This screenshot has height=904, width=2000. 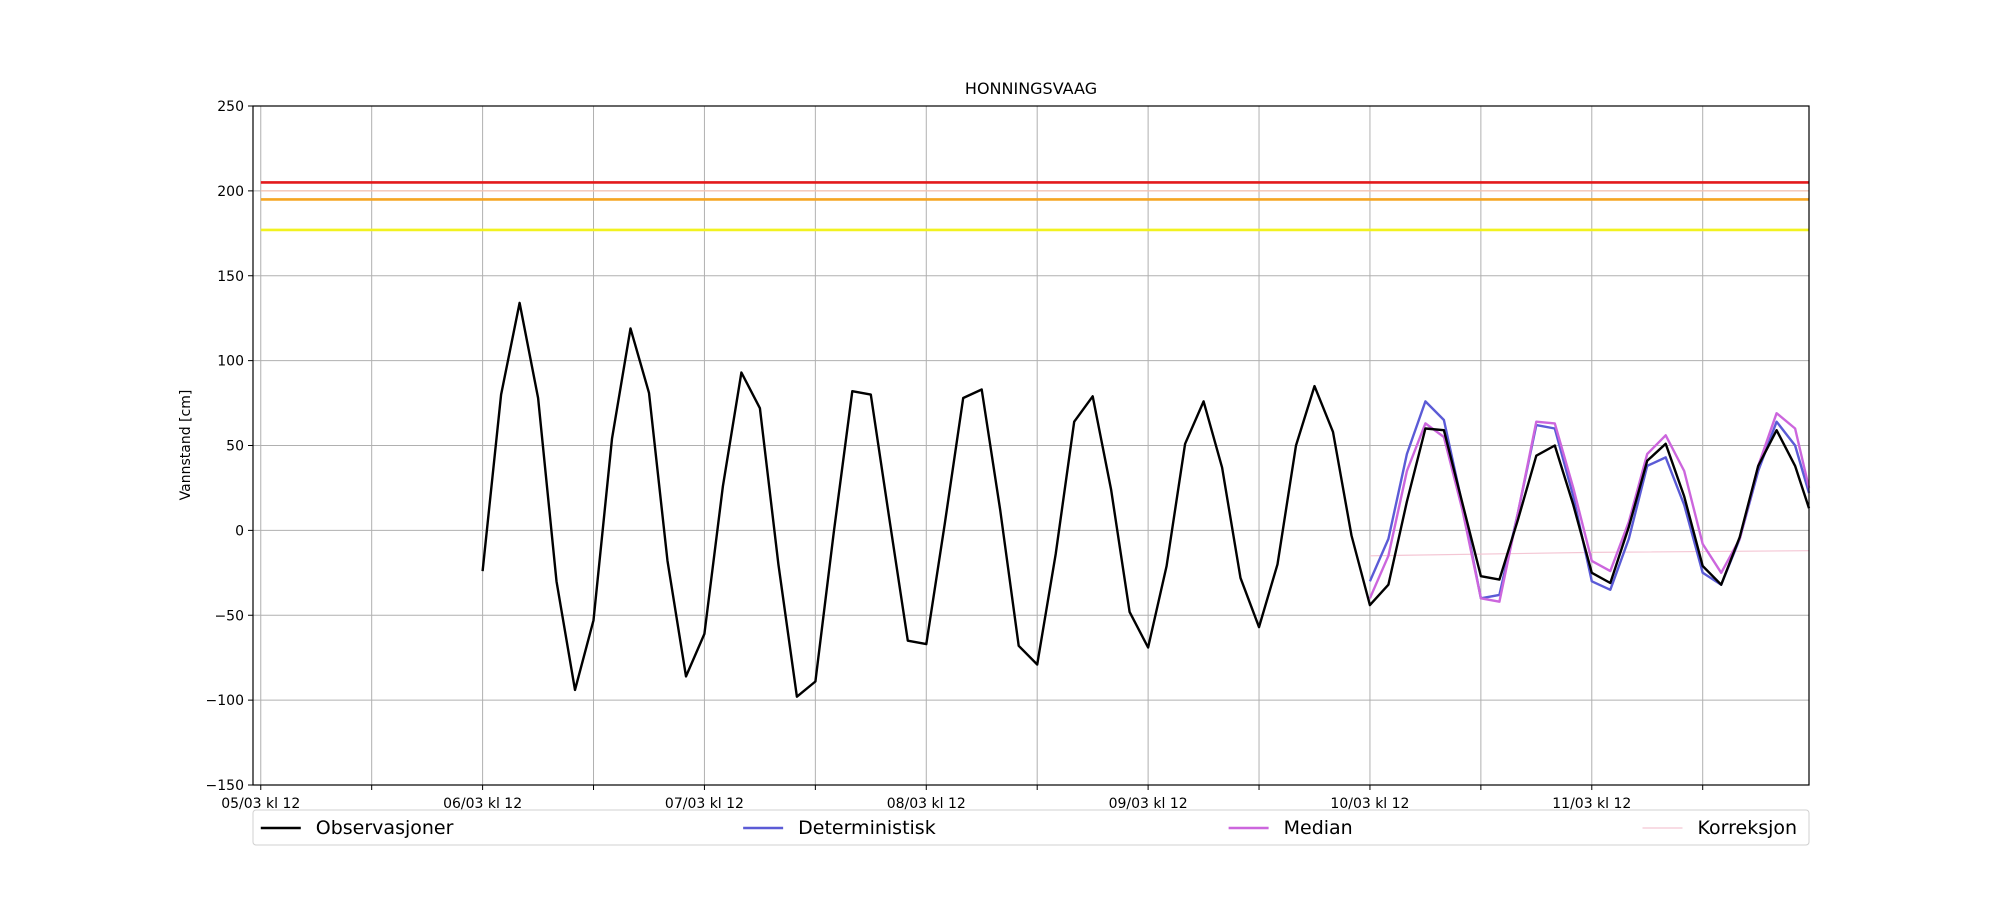 What do you see at coordinates (225, 786) in the screenshot?
I see `y-tick-label: −150` at bounding box center [225, 786].